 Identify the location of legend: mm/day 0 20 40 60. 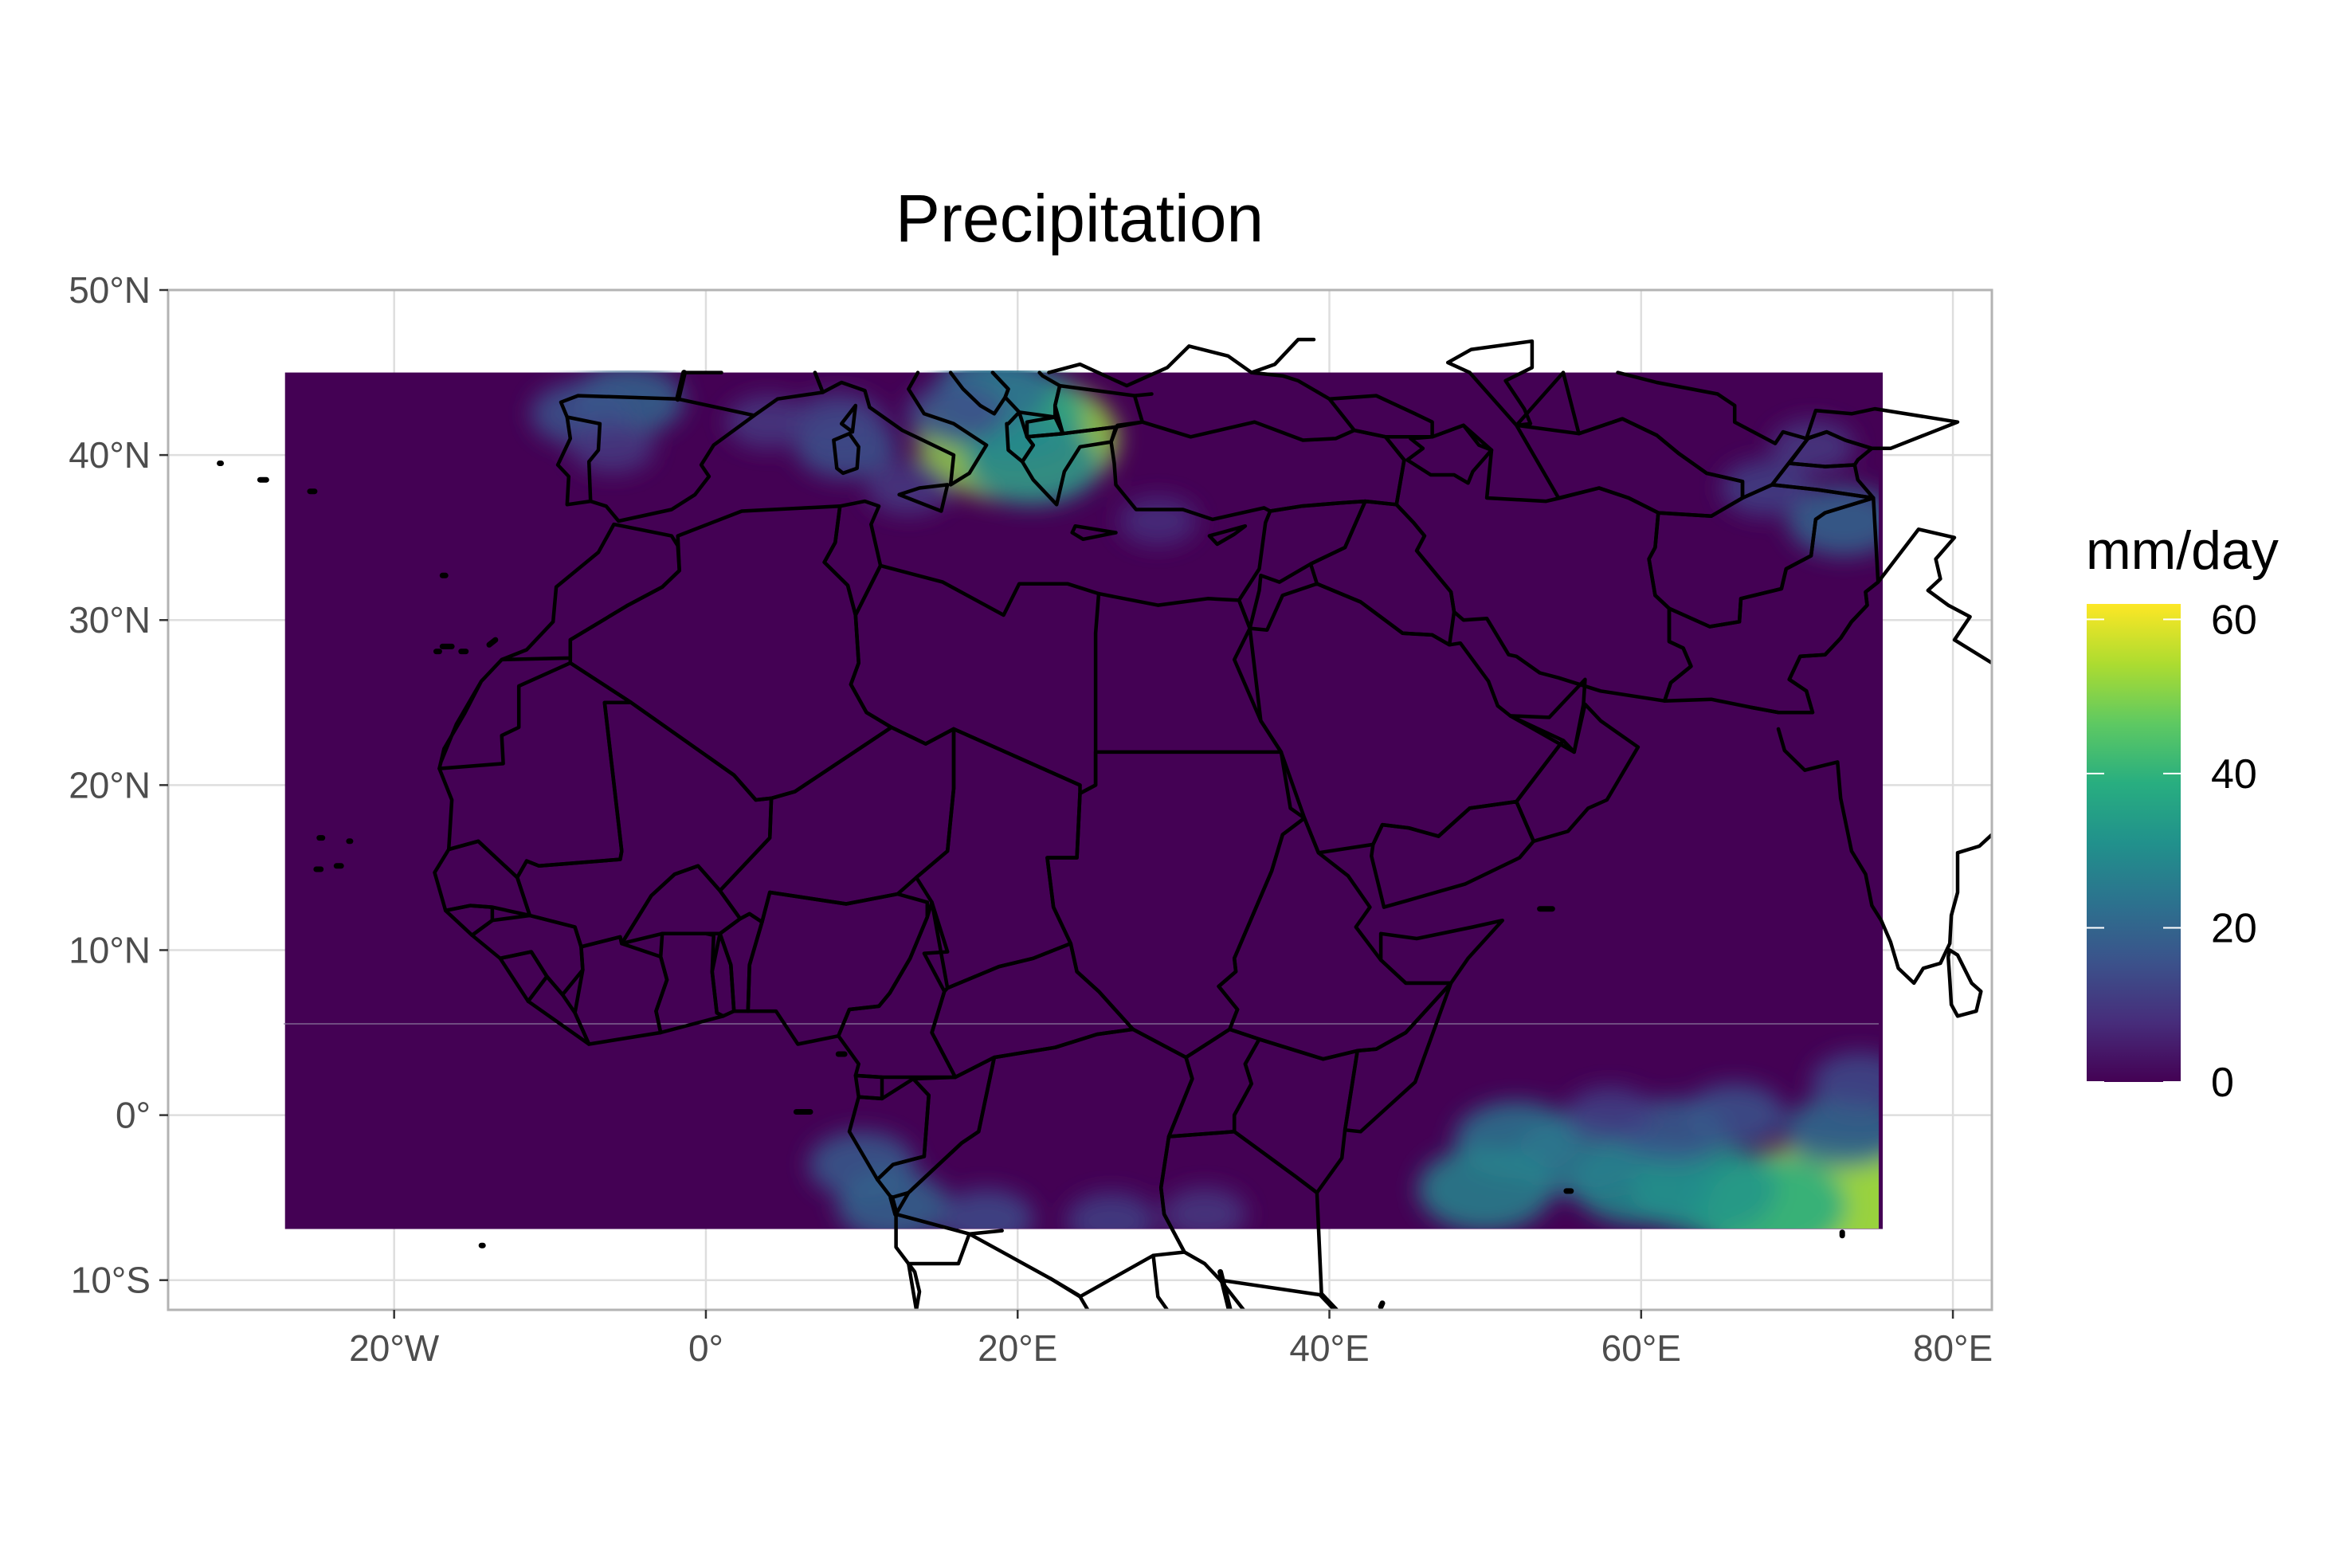
(2182, 813).